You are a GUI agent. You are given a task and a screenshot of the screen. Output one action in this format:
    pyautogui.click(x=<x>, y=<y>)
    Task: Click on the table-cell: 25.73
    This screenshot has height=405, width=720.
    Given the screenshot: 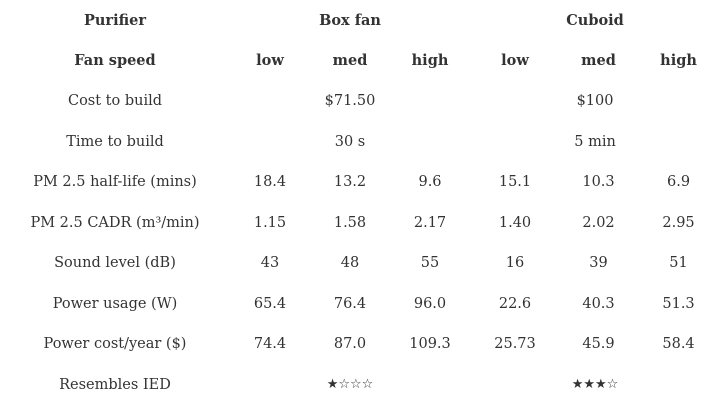 What is the action you would take?
    pyautogui.click(x=515, y=344)
    